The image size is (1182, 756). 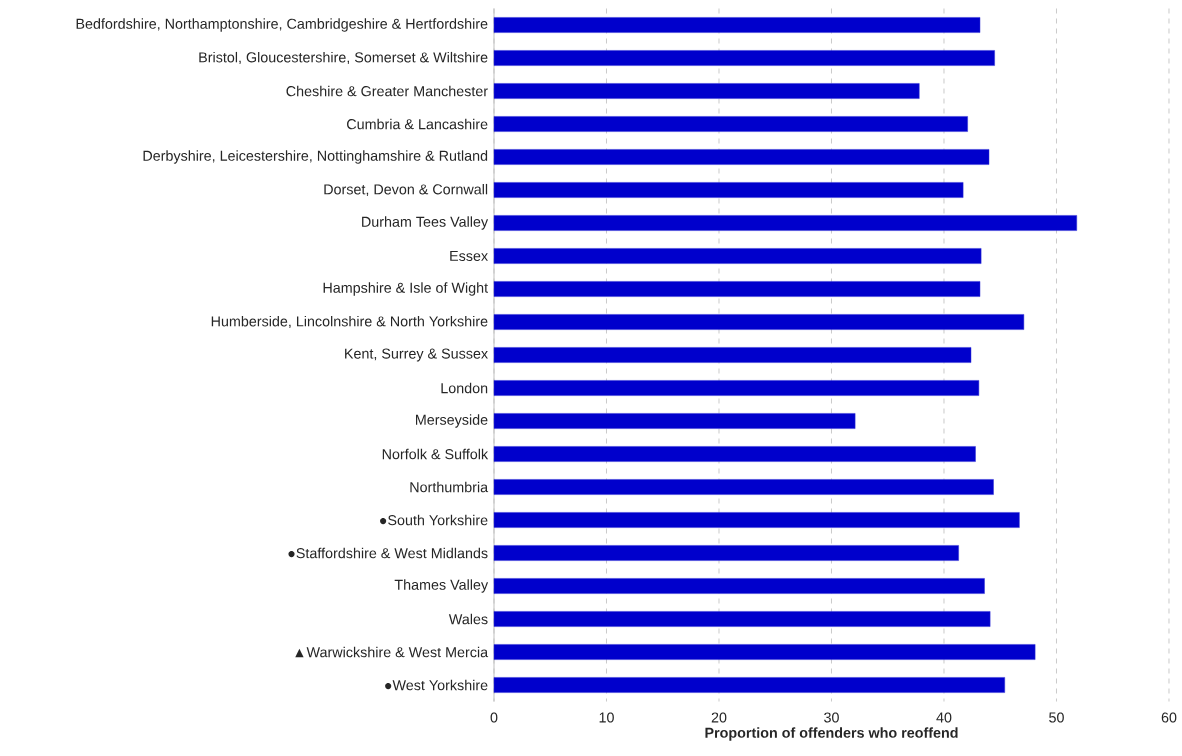 What do you see at coordinates (343, 58) in the screenshot?
I see `y-tick-label: Bristol, Gloucestershire, Somerset & Wiltshire` at bounding box center [343, 58].